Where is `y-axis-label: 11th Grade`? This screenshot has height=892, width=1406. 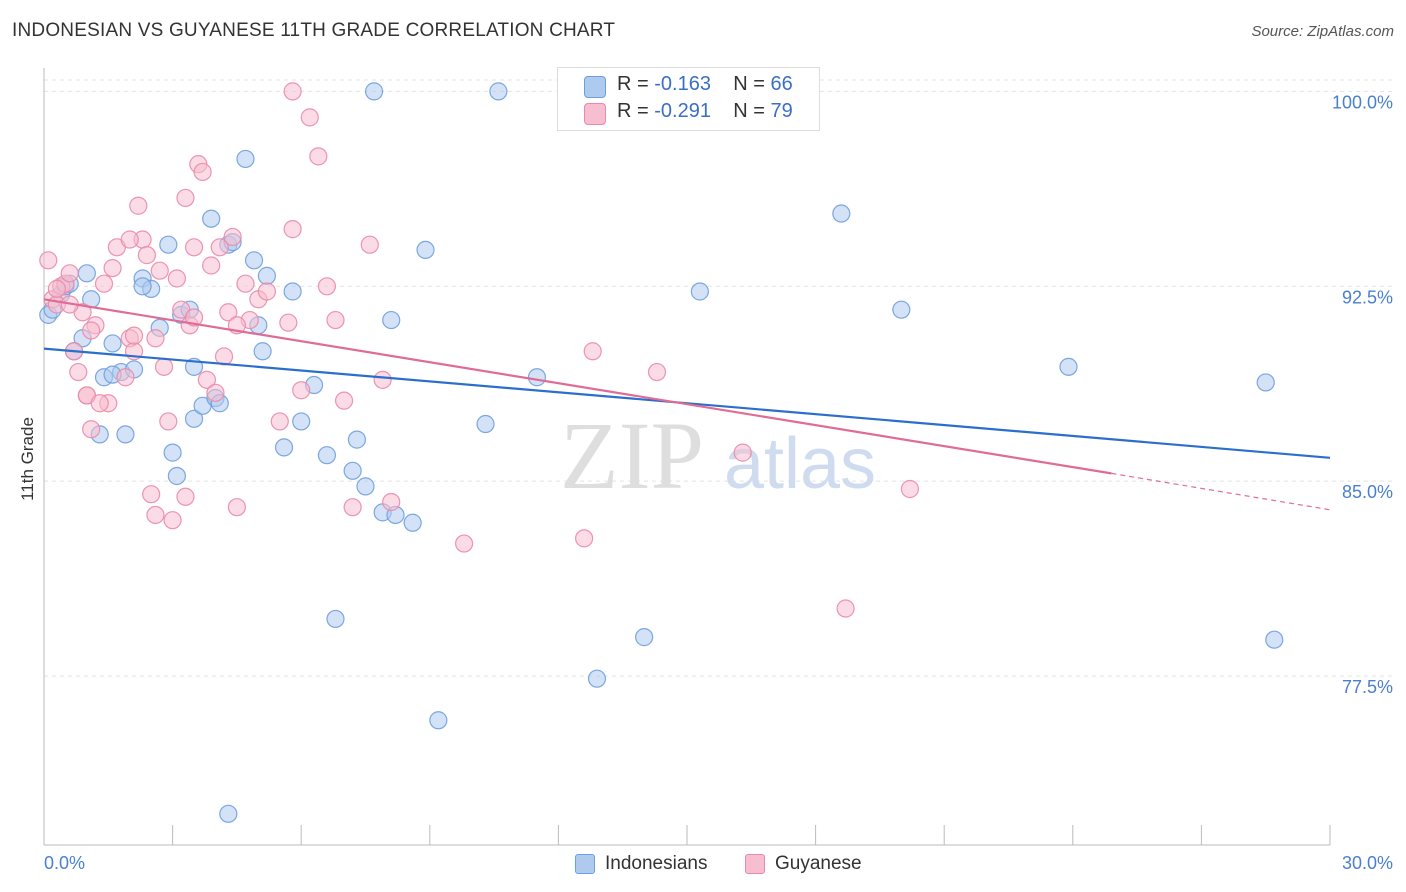 y-axis-label: 11th Grade is located at coordinates (27, 459).